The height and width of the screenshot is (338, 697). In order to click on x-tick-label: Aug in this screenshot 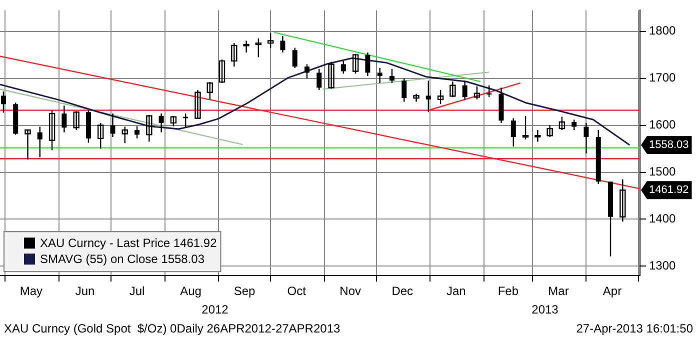, I will do `click(191, 291)`.